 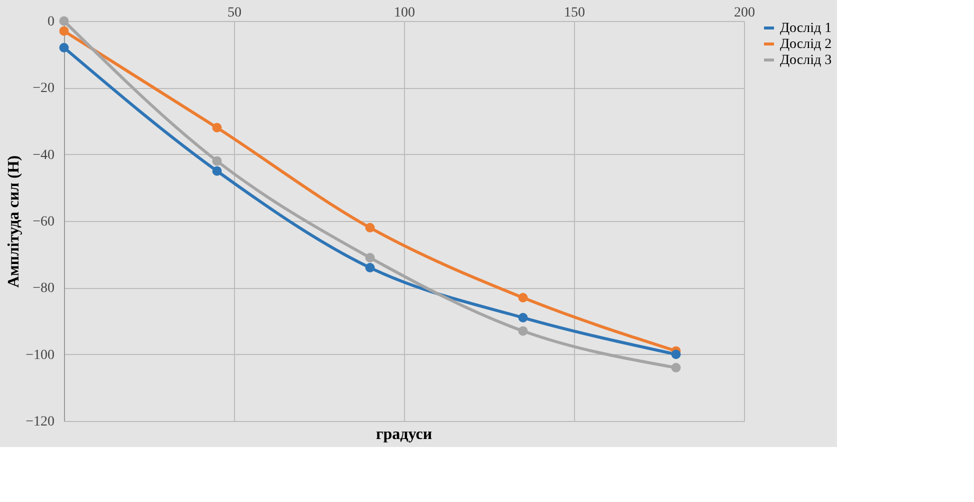 What do you see at coordinates (43, 88) in the screenshot?
I see `y-tick-label: −20` at bounding box center [43, 88].